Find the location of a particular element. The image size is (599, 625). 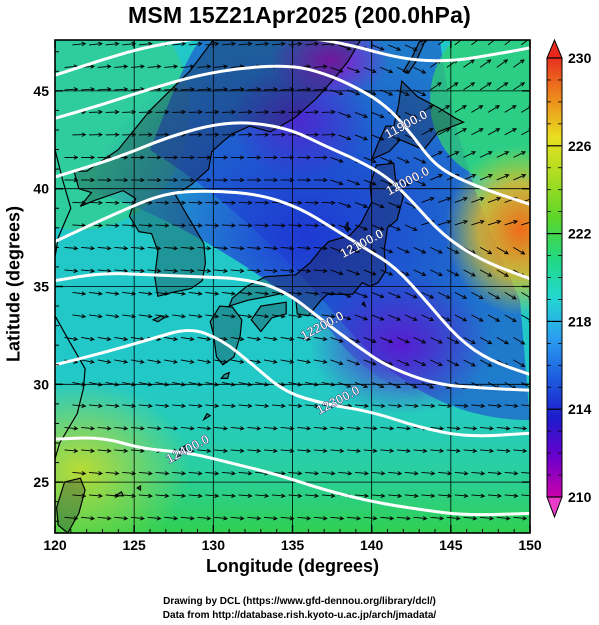

x-tick-label: 135 is located at coordinates (293, 545).